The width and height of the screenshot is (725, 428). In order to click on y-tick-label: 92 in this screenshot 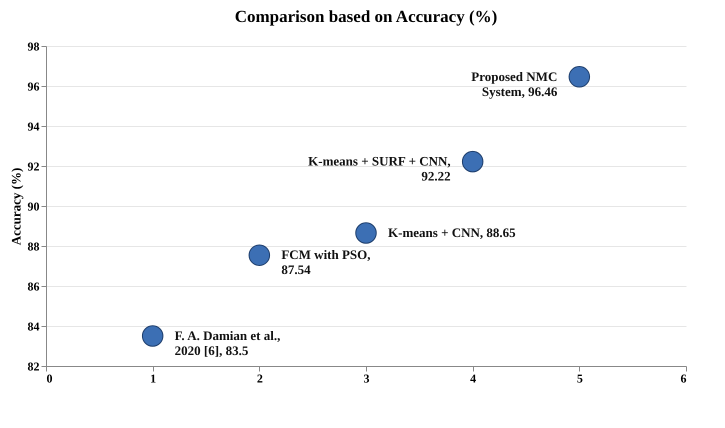, I will do `click(34, 167)`.